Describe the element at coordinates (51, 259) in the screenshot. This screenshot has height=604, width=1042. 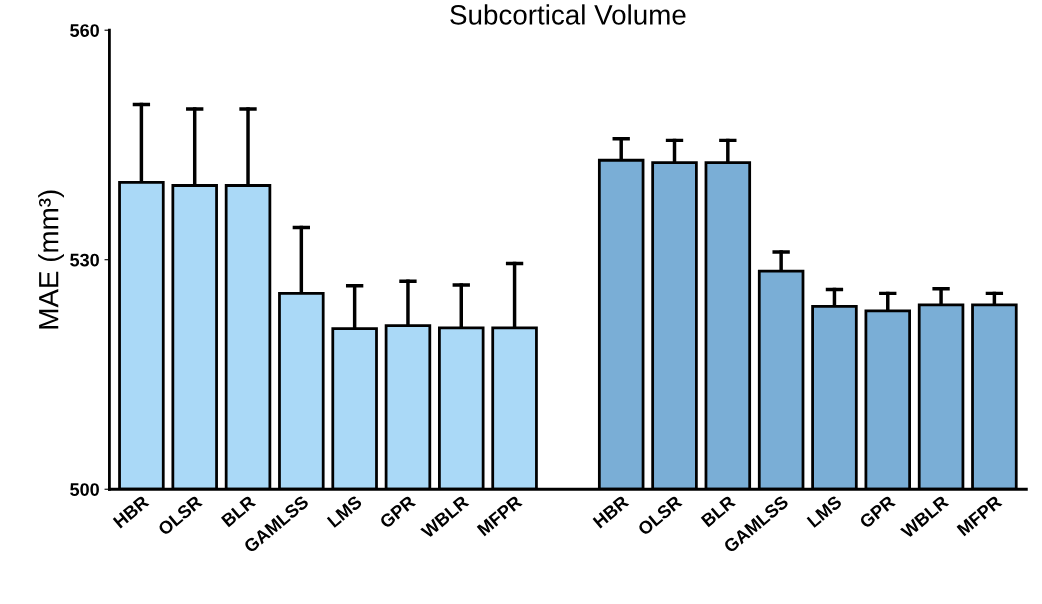
I see `y-axis-title: MAE (mm³)` at that location.